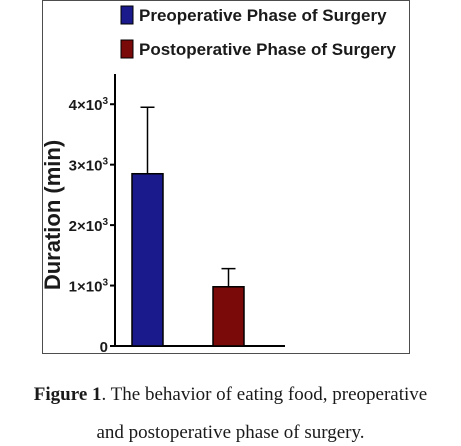 This screenshot has height=446, width=461. Describe the element at coordinates (105, 162) in the screenshot. I see `y-tick-exponent-3: 3` at that location.